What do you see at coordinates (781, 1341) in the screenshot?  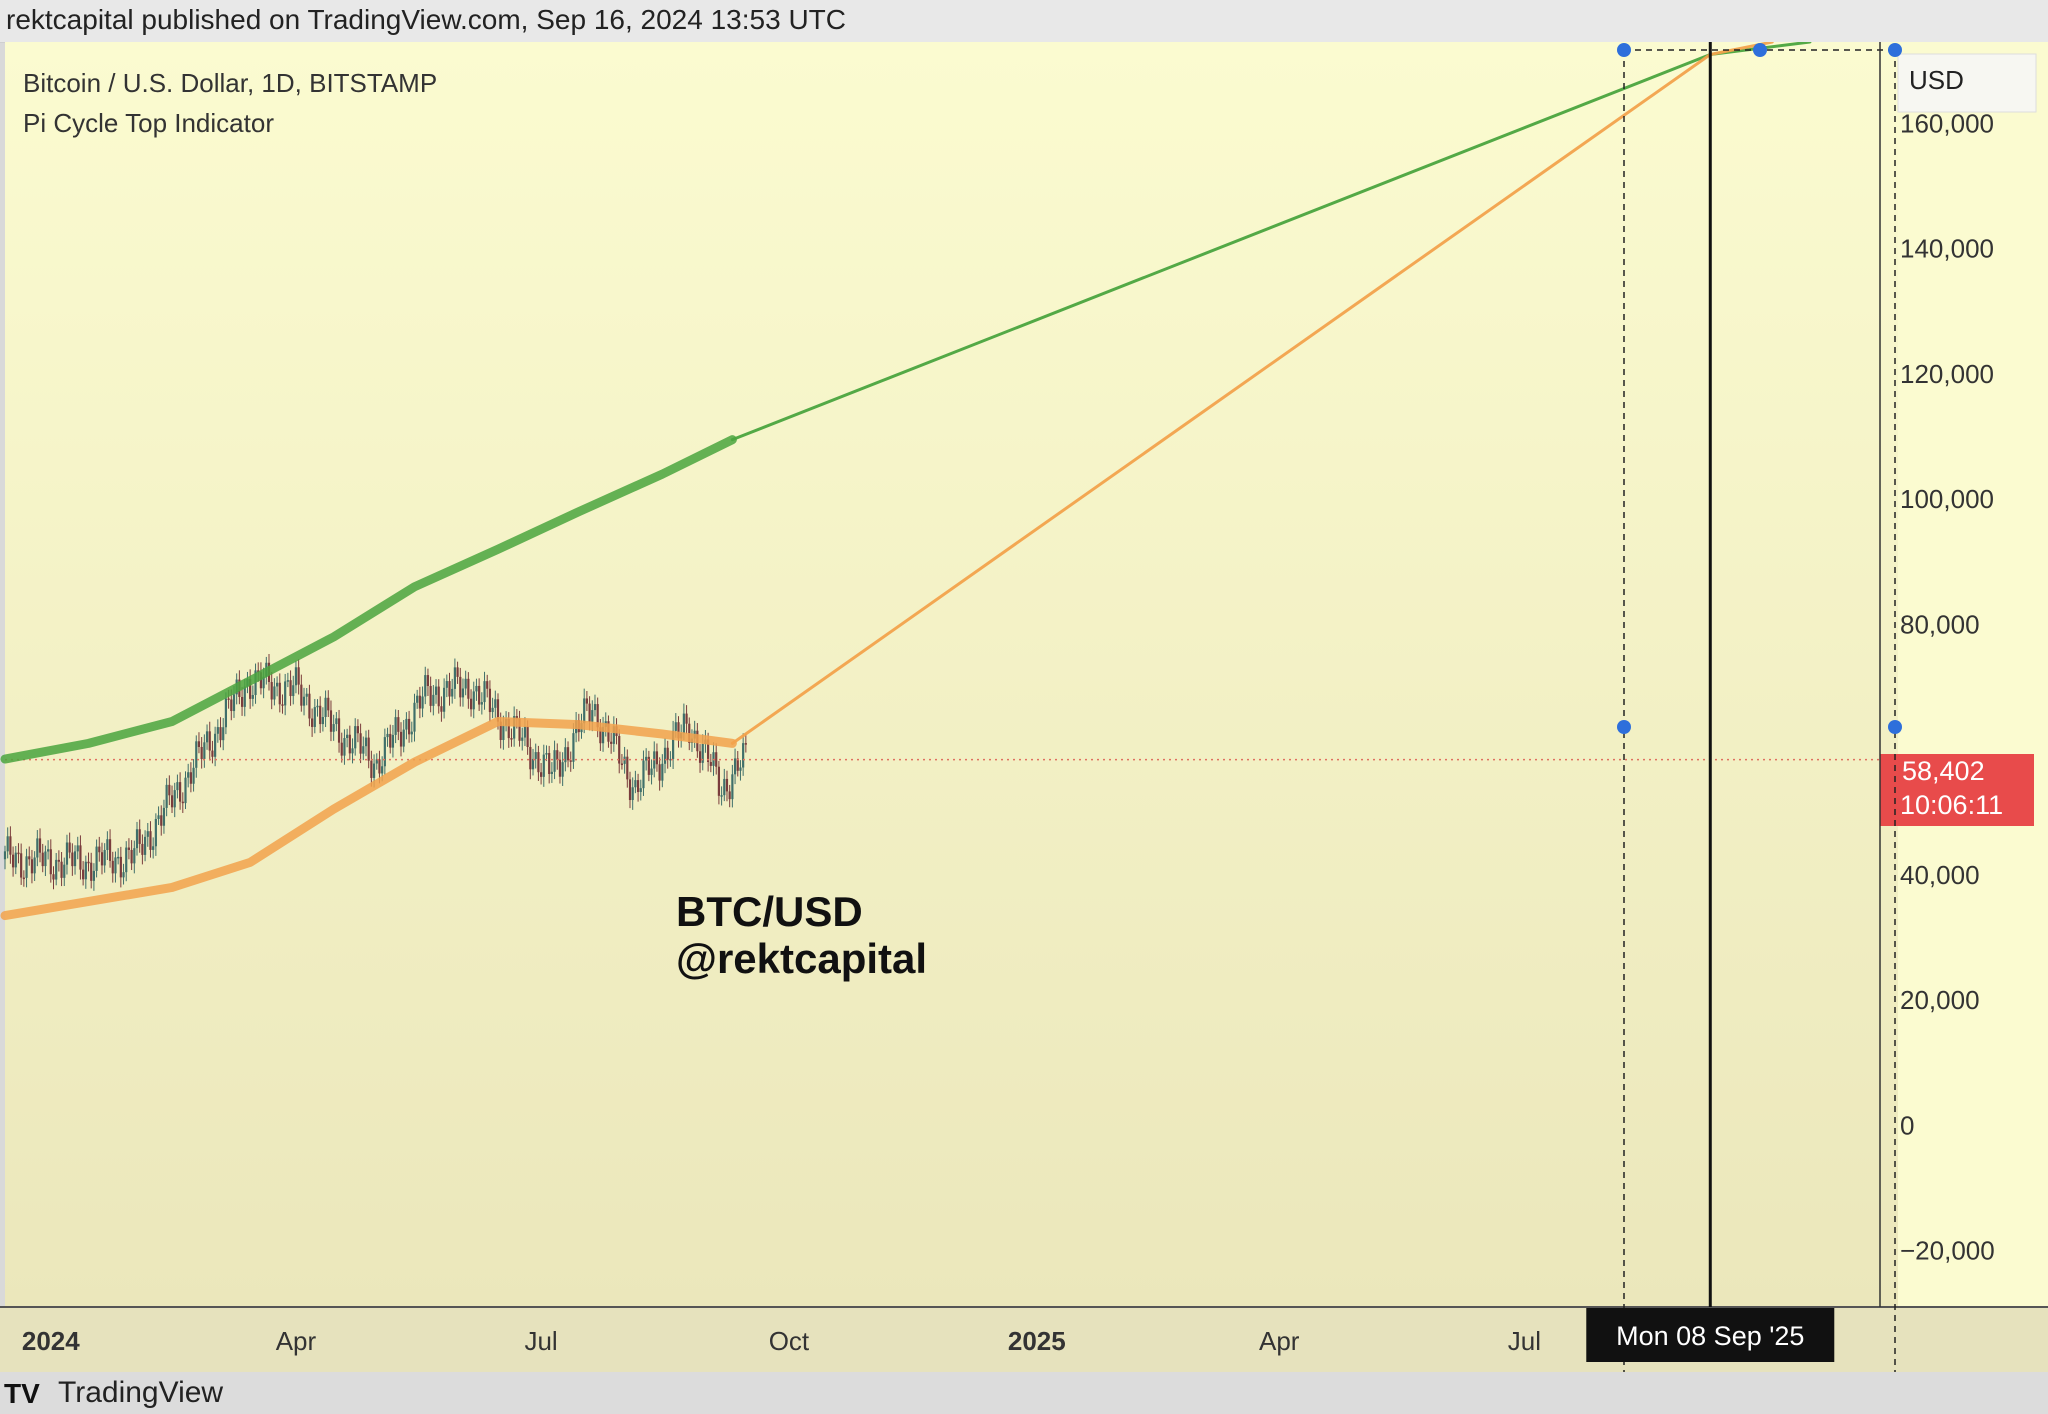 I see `time-axis: 2024 Apr Jul Oct 2025 Apr Jul` at bounding box center [781, 1341].